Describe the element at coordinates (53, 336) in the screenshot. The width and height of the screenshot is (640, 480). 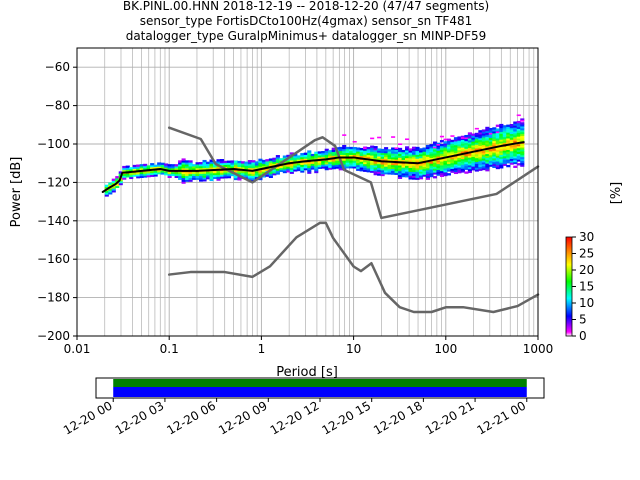
I see `y-tick-label: −200` at that location.